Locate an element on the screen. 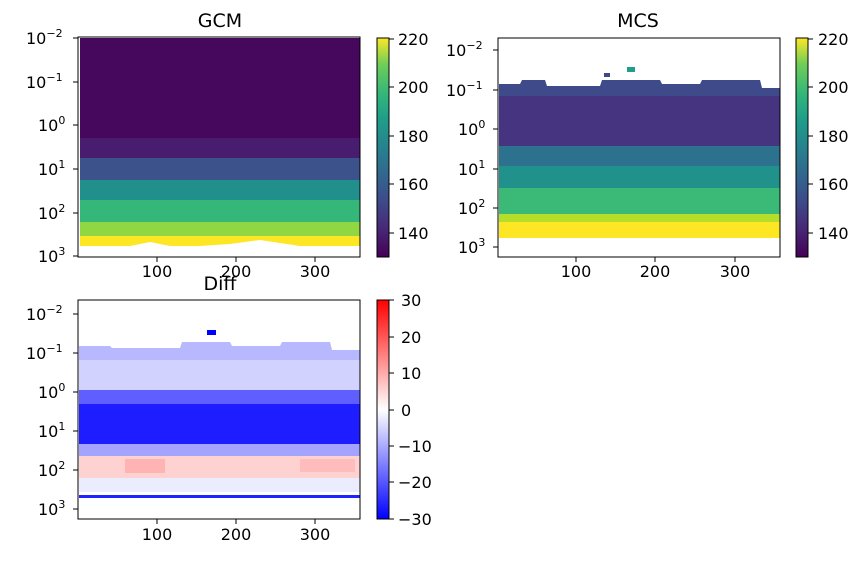 The width and height of the screenshot is (860, 582). heatmap-bottom-edge is located at coordinates (220, 249).